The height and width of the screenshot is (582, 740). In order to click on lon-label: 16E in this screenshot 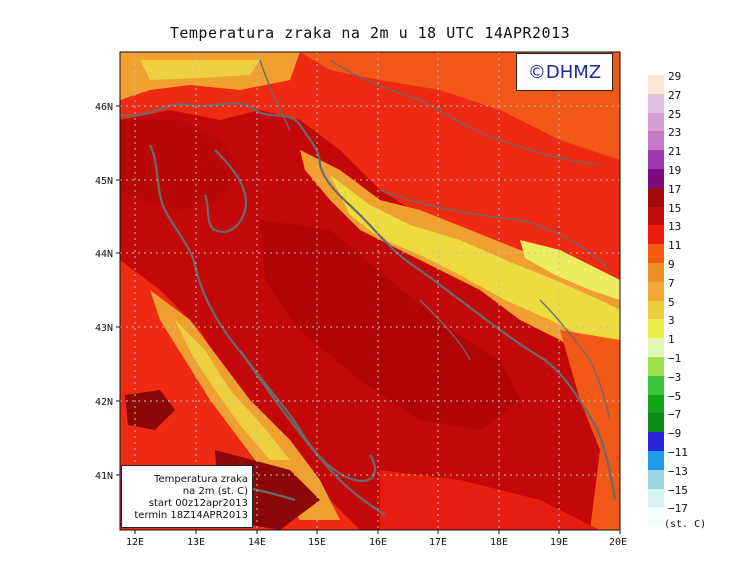, I will do `click(378, 542)`.